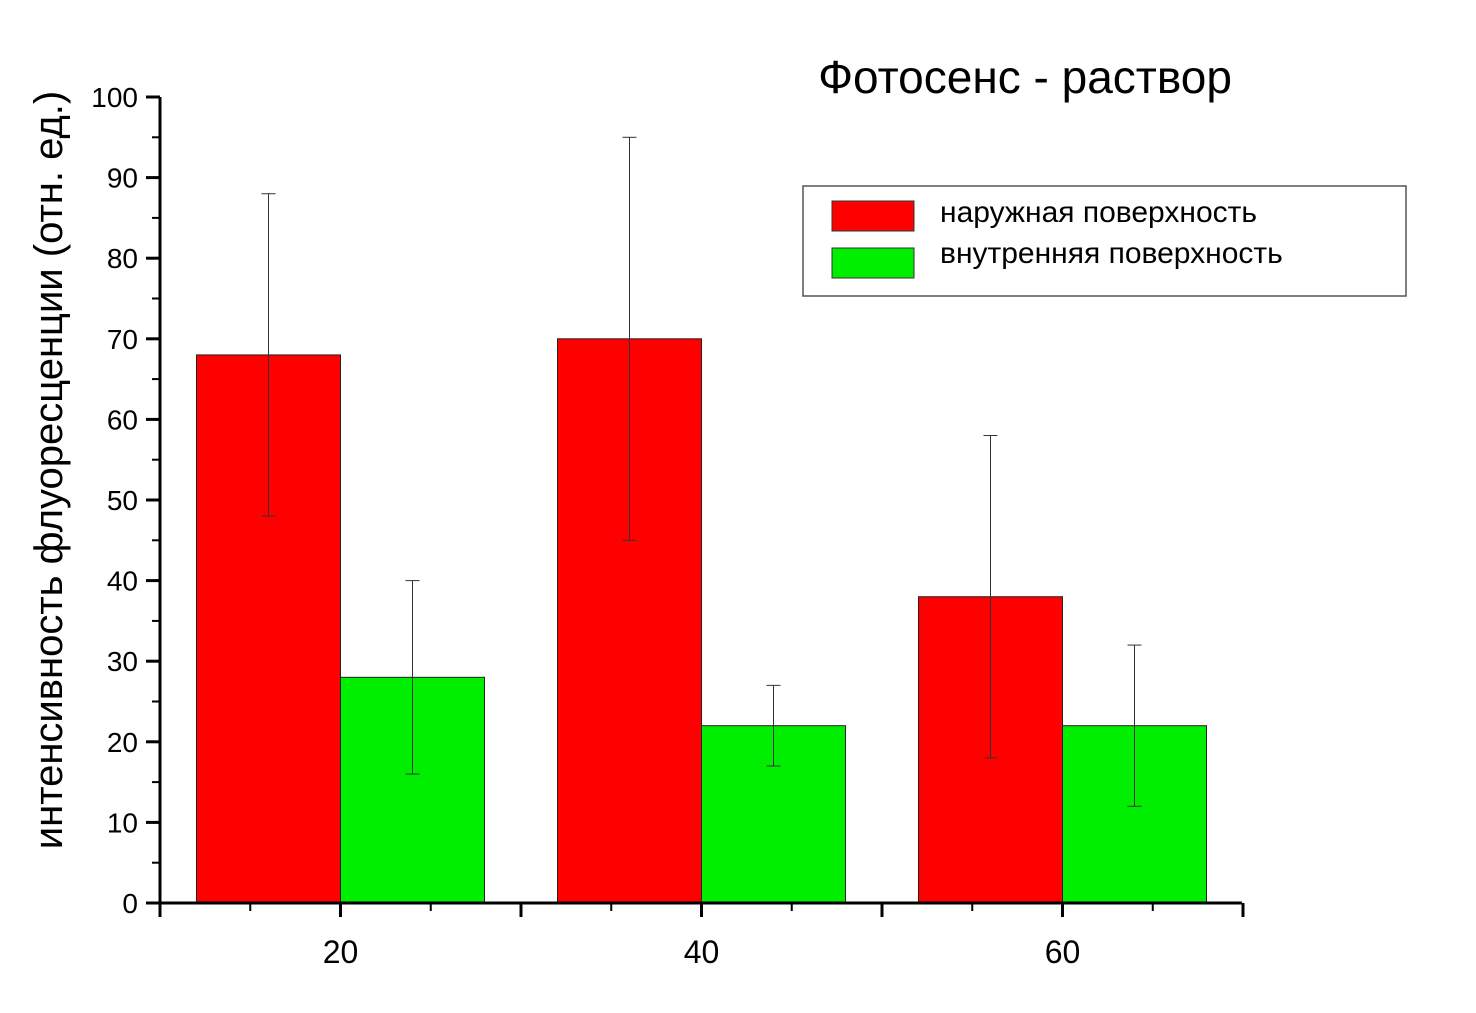 Image resolution: width=1476 pixels, height=1013 pixels. Describe the element at coordinates (1025, 77) in the screenshot. I see `chart-title: Фотосенс - раствор` at that location.